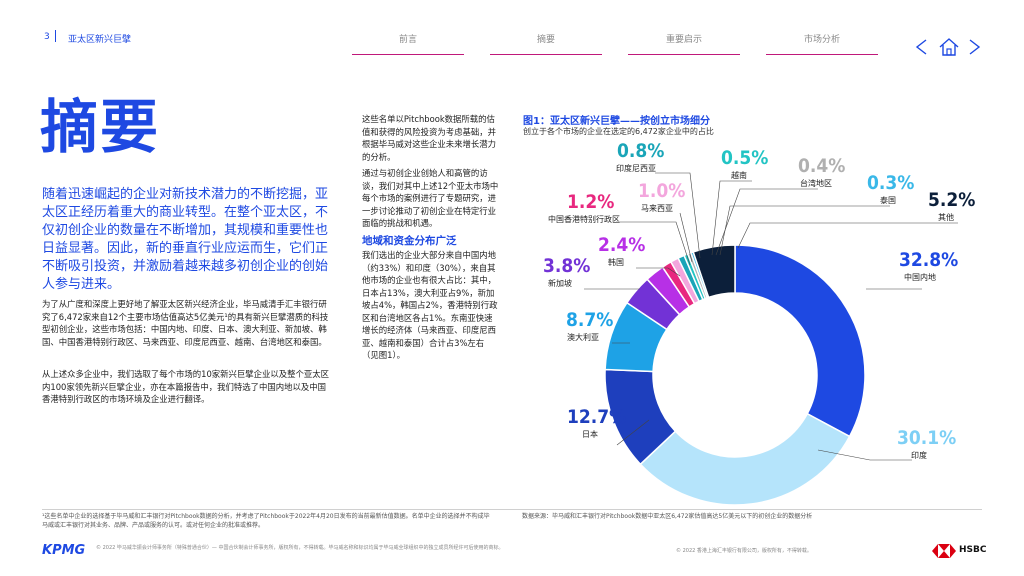  What do you see at coordinates (949, 47) in the screenshot?
I see `home-icon` at bounding box center [949, 47].